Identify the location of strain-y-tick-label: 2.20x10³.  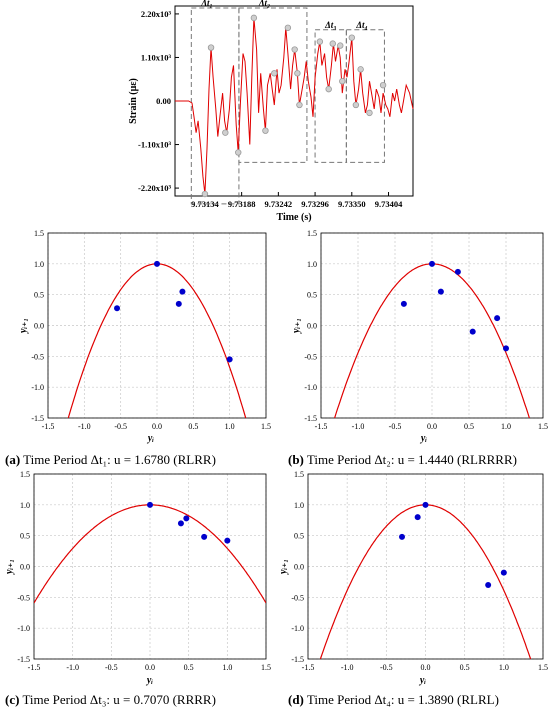
(156, 14).